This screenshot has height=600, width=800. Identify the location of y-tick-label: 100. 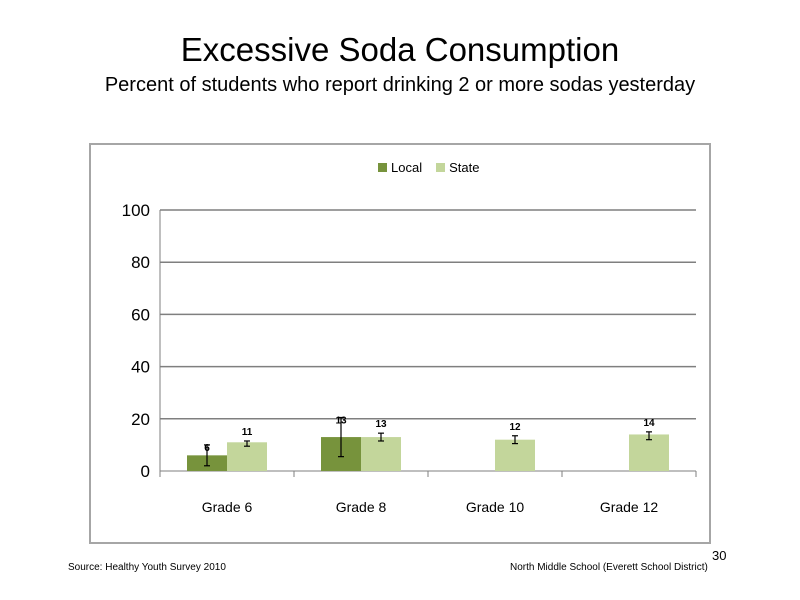
(136, 210).